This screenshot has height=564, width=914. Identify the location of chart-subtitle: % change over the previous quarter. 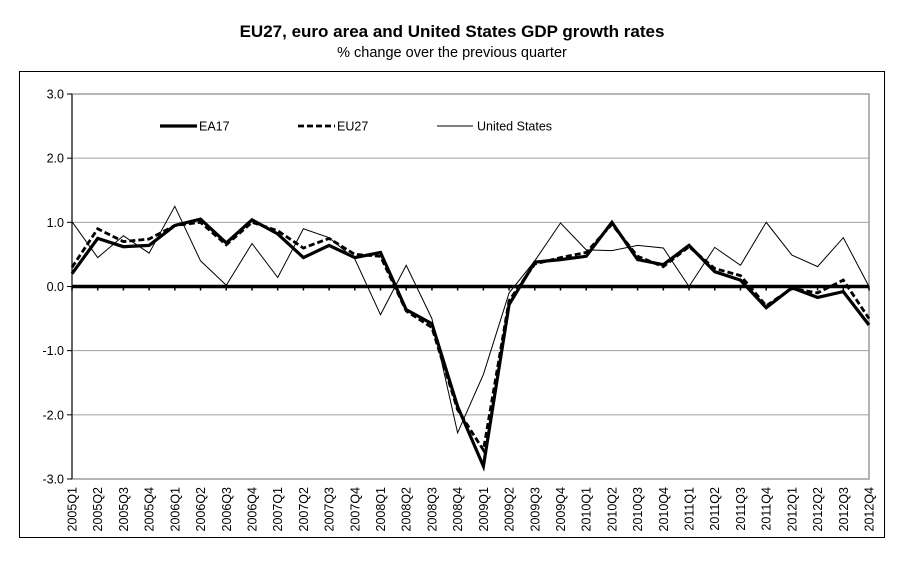
(452, 53).